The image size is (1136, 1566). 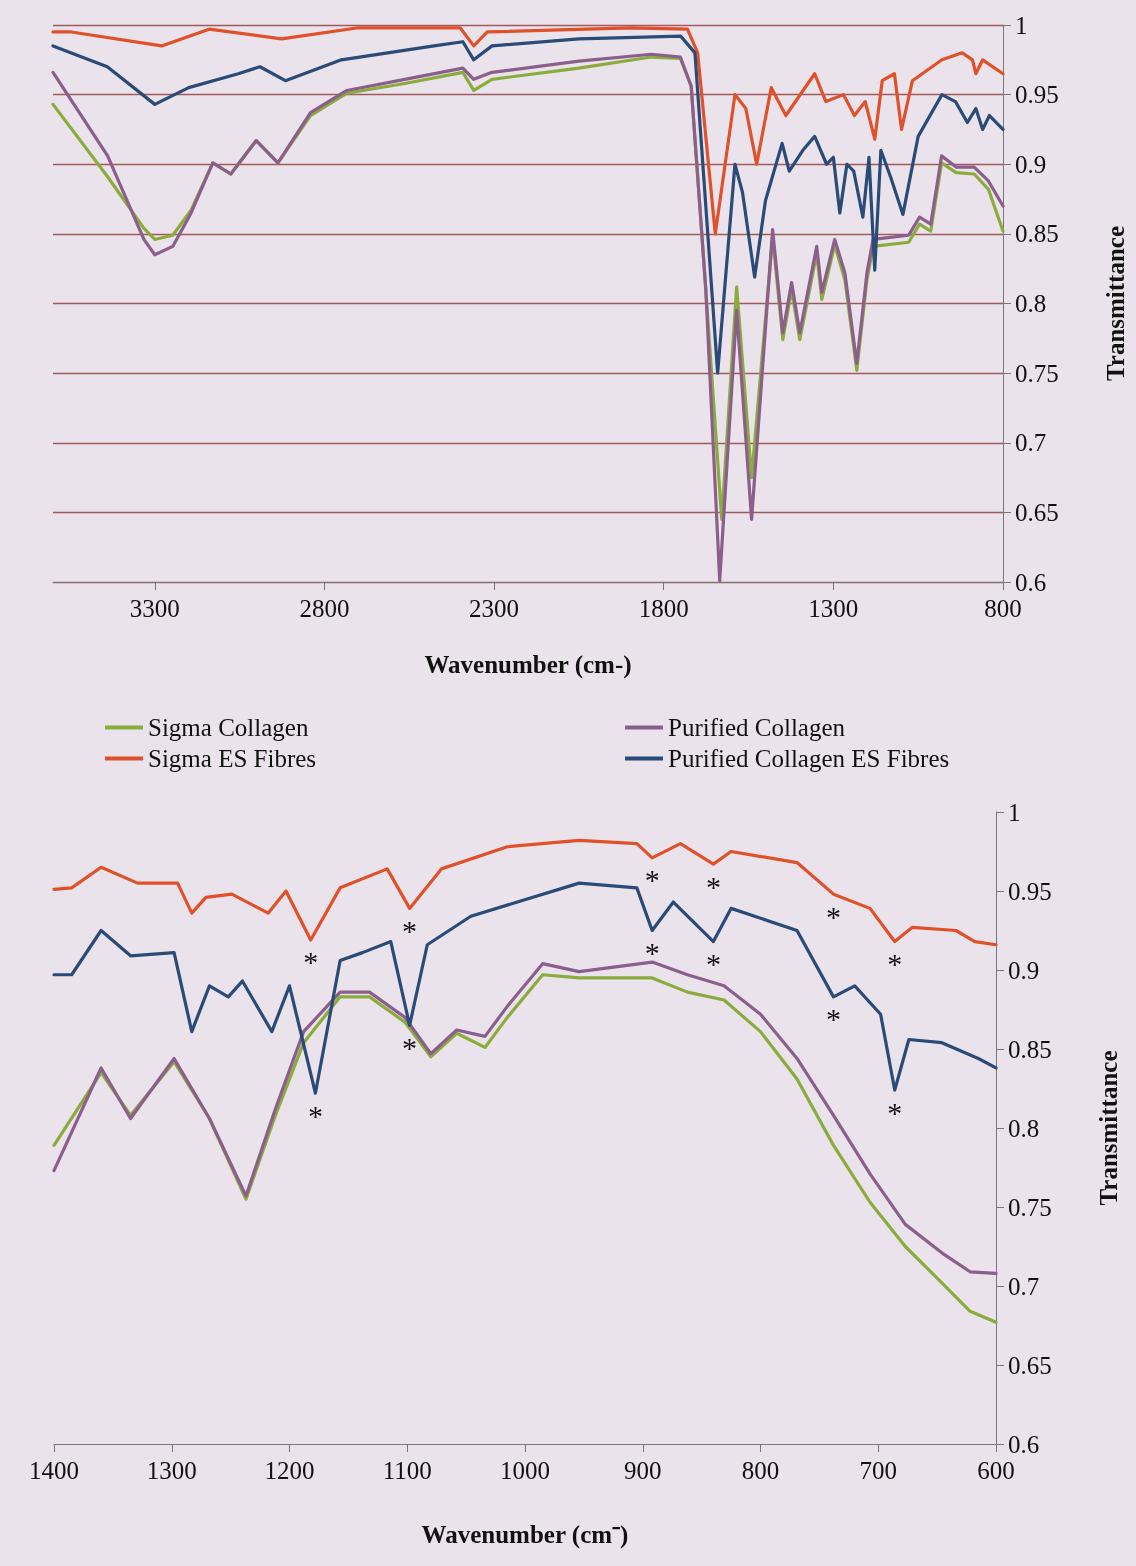 I want to click on line-series, so click(x=528, y=131).